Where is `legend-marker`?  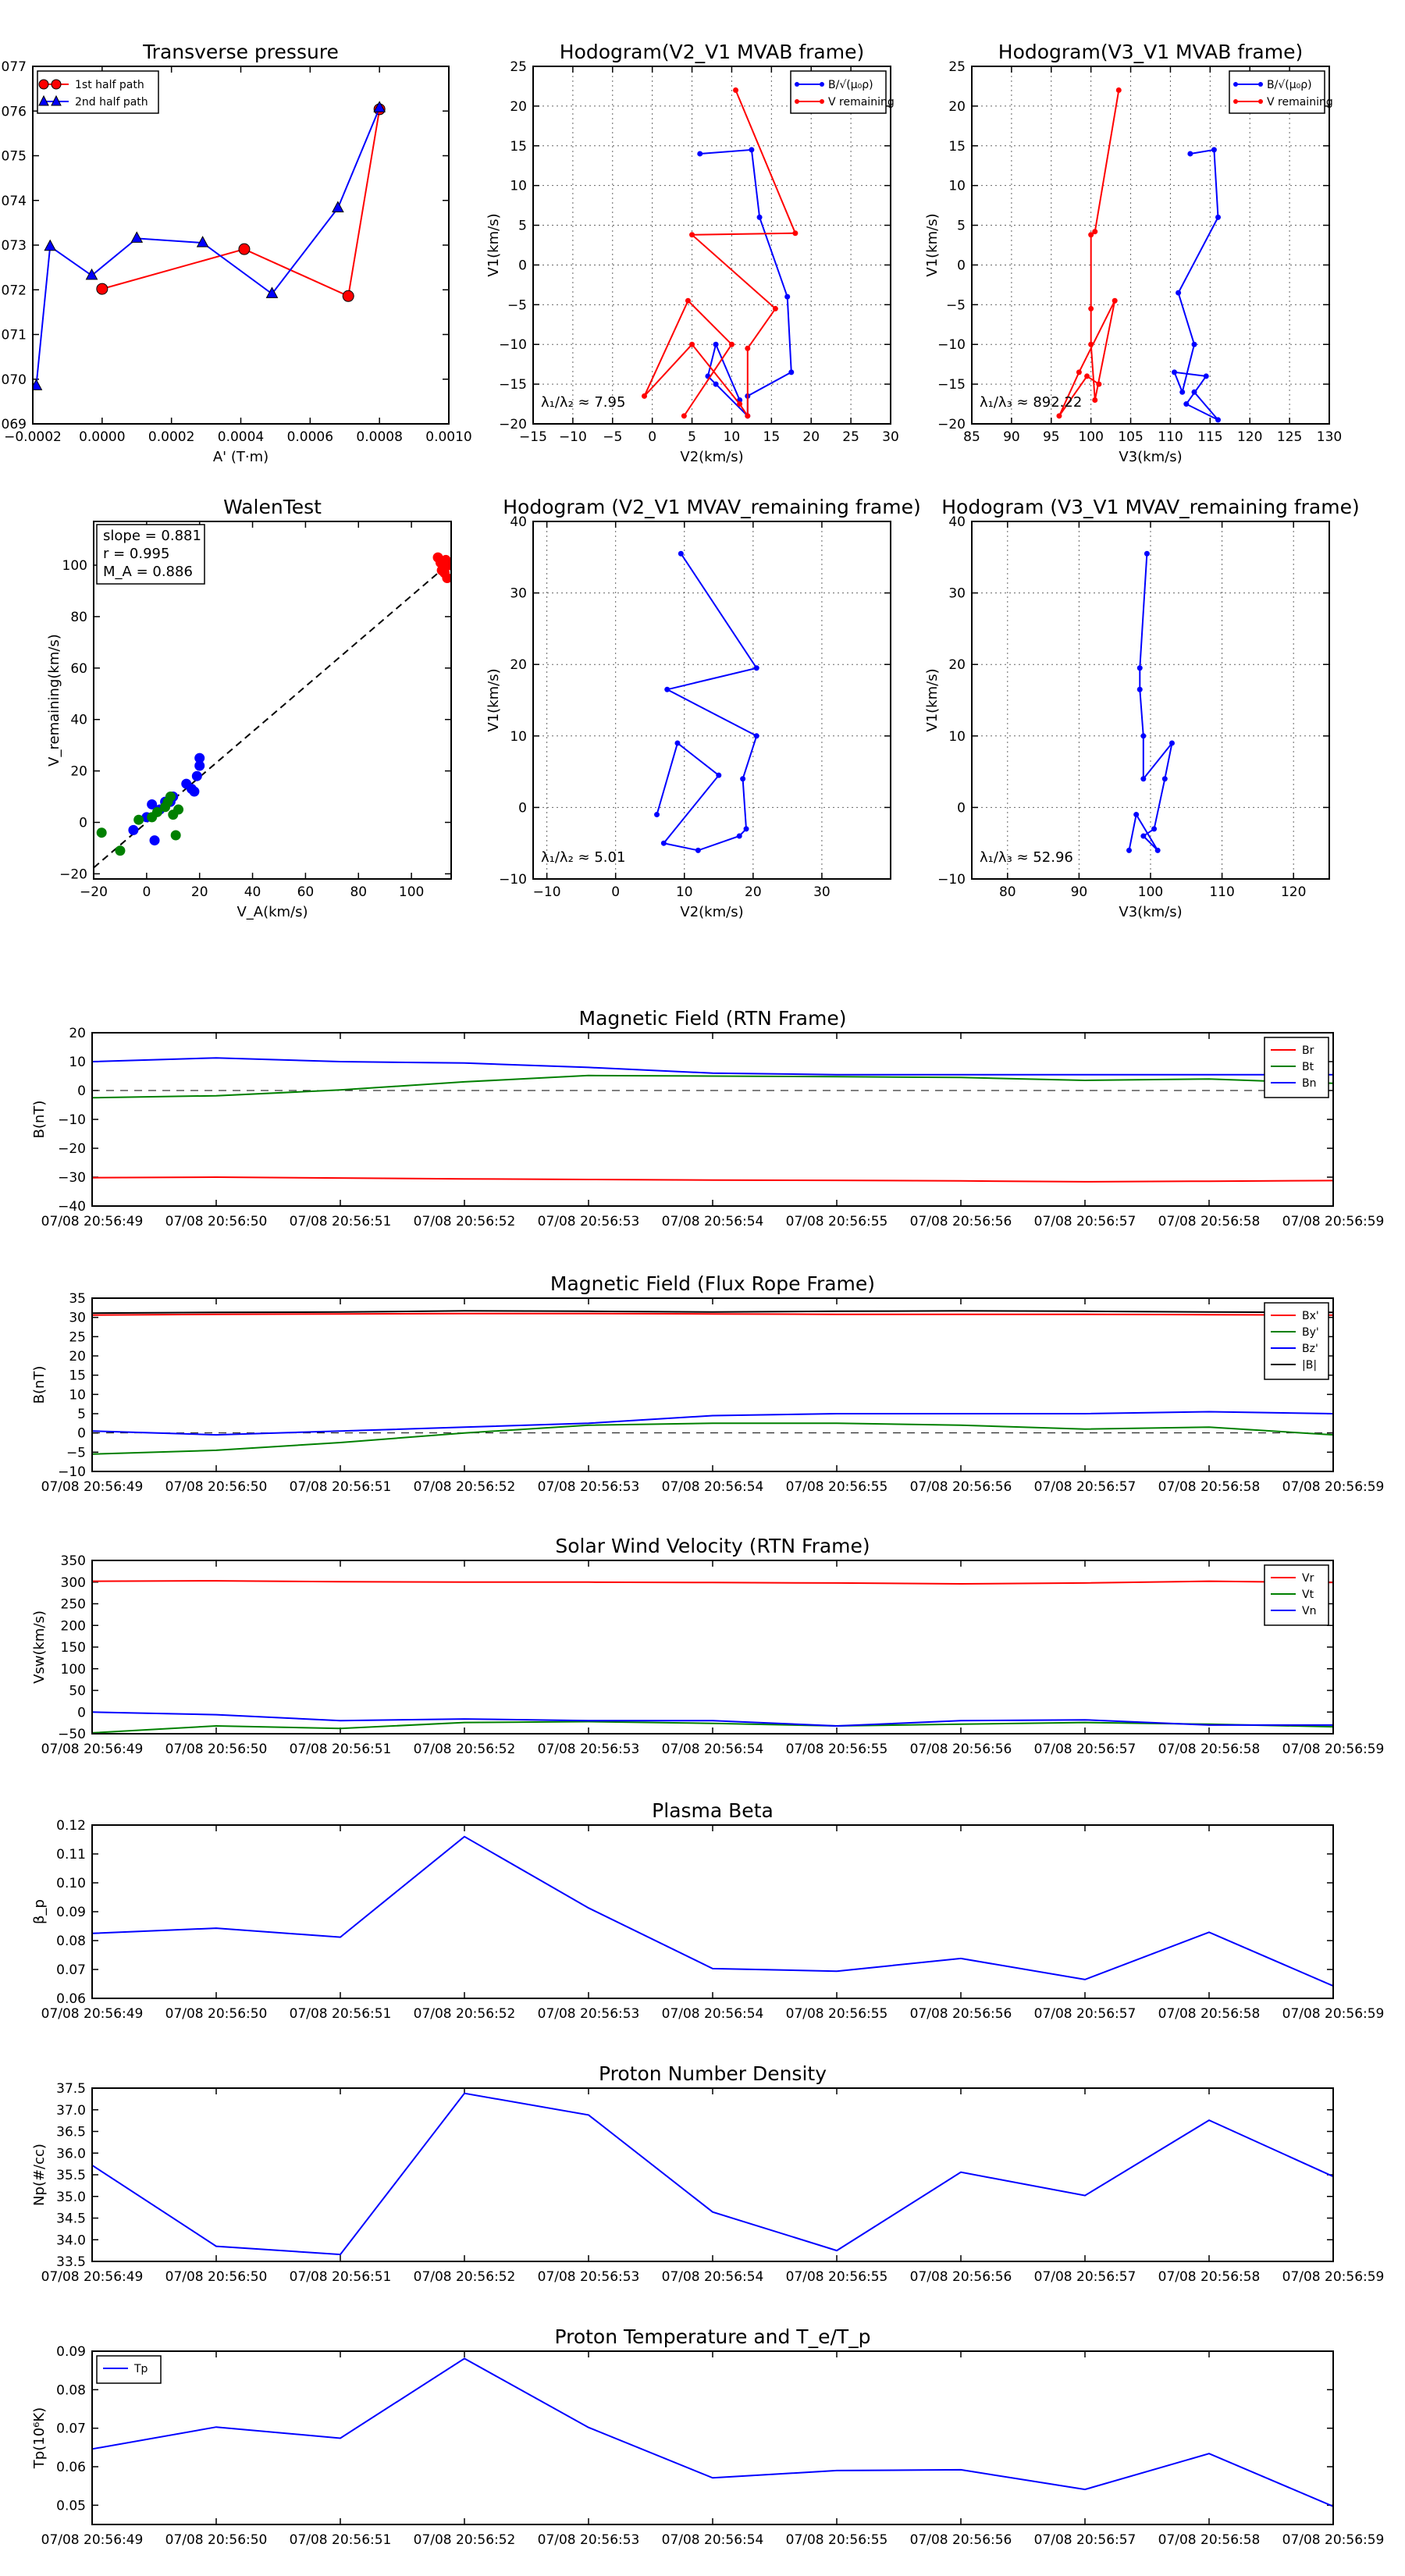
legend-marker is located at coordinates (56, 100).